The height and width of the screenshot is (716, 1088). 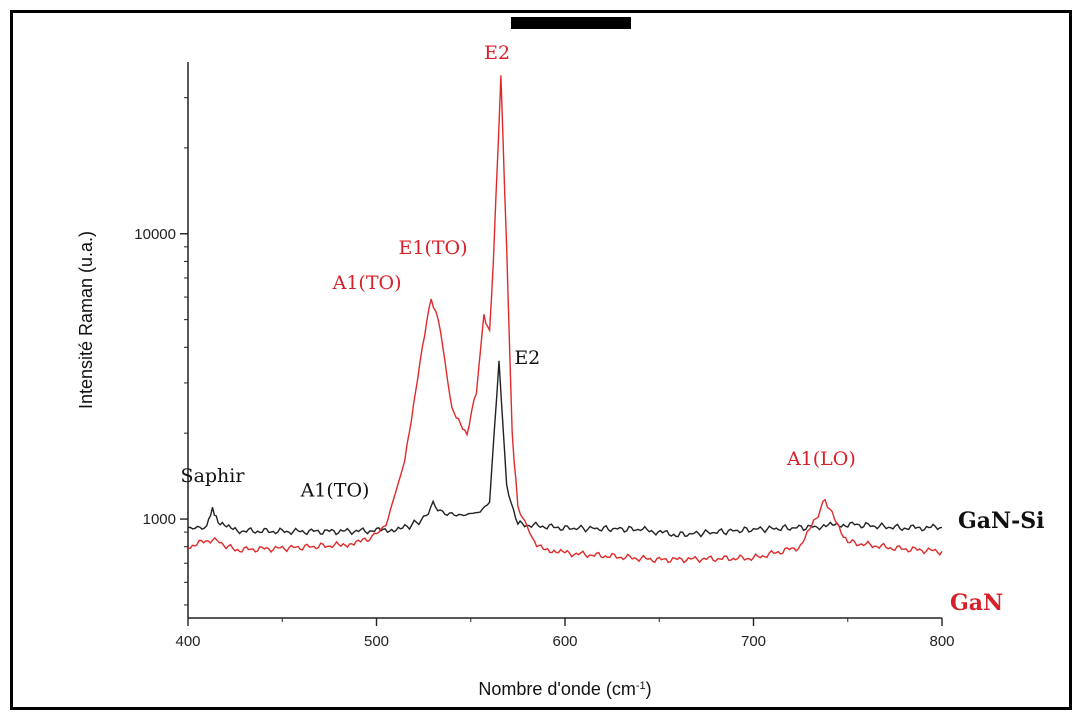 What do you see at coordinates (433, 248) in the screenshot?
I see `peak-annotation: E1(TO)` at bounding box center [433, 248].